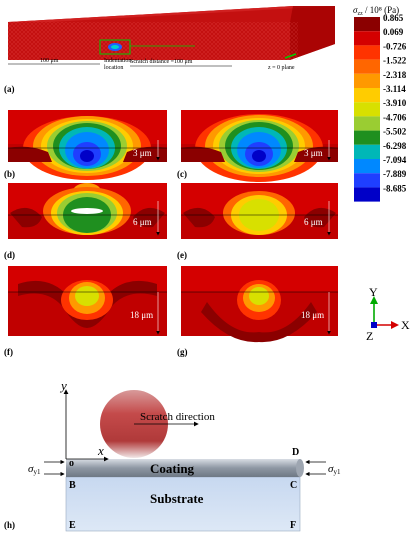 The width and height of the screenshot is (420, 538). I want to click on dim-label-f: 18 μm, so click(141, 315).